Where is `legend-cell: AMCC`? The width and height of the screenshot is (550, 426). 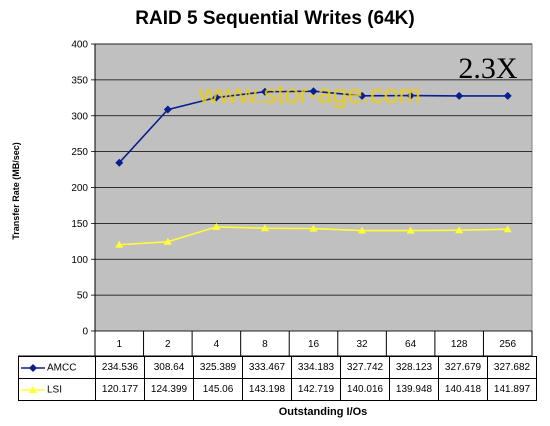
legend-cell: AMCC is located at coordinates (57, 367).